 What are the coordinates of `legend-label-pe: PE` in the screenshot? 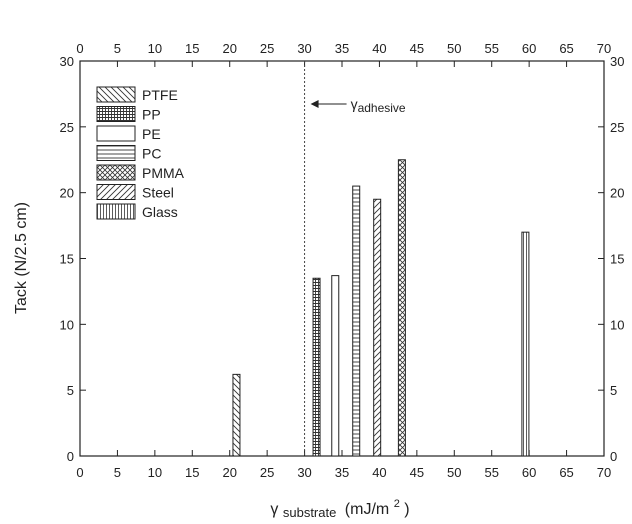 It's located at (151, 134).